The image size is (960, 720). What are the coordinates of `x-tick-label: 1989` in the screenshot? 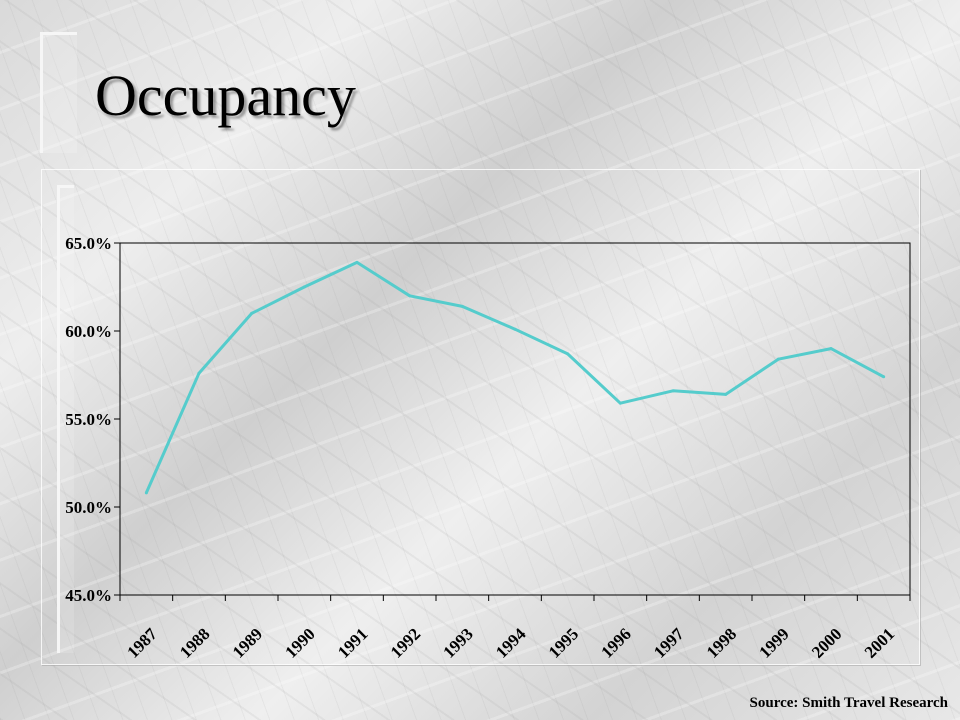 It's located at (247, 642).